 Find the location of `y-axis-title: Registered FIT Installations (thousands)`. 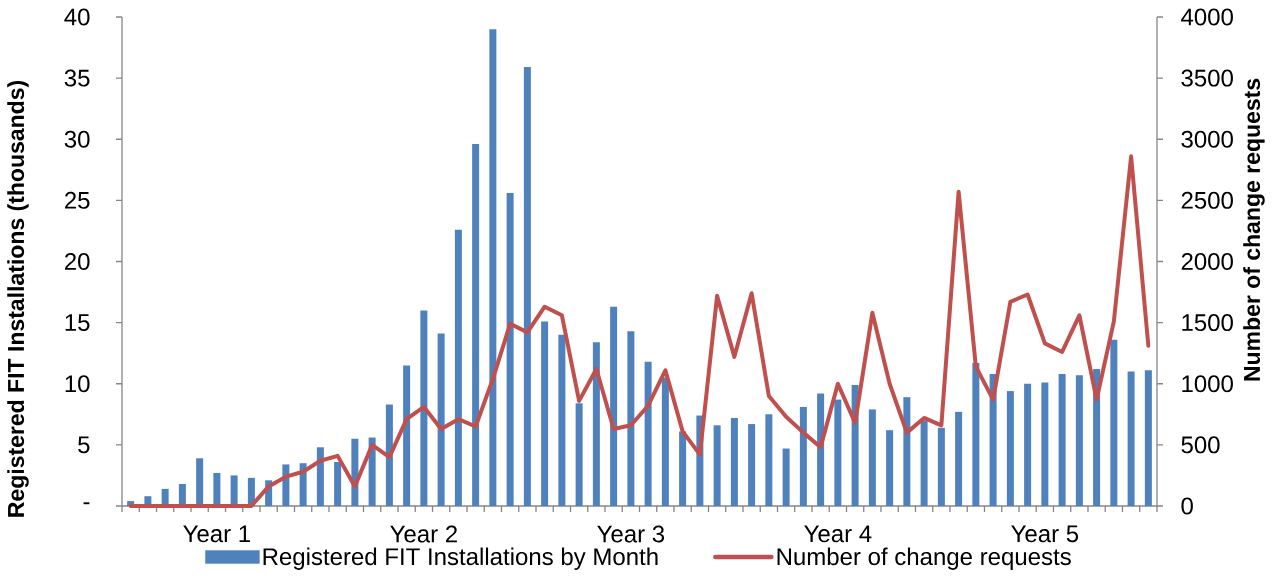

y-axis-title: Registered FIT Installations (thousands) is located at coordinates (18, 298).